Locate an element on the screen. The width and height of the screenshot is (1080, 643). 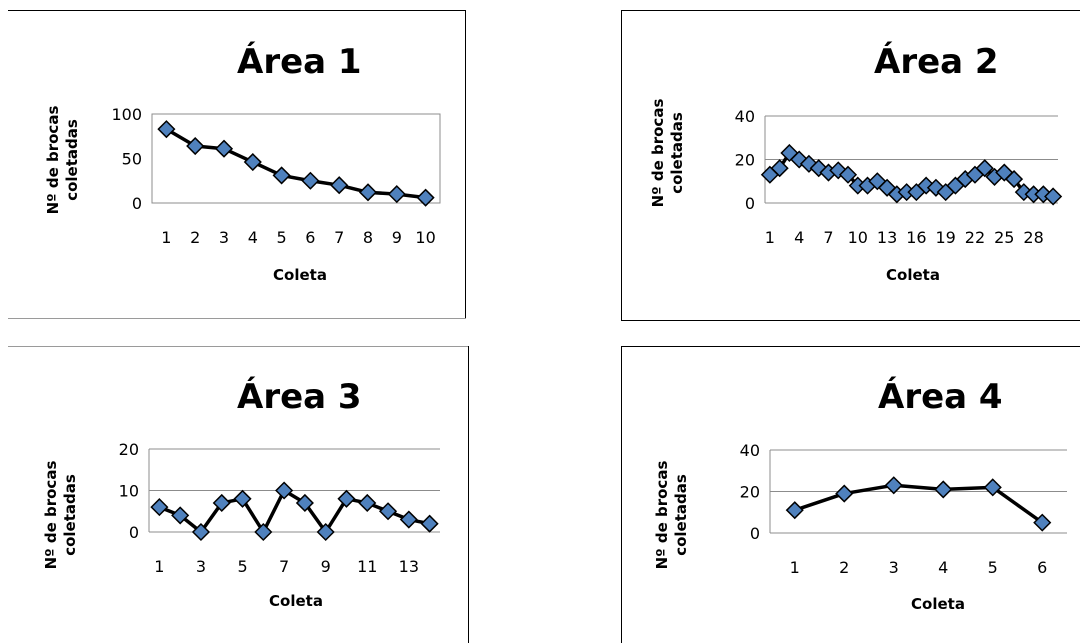
panel-3-frame-top is located at coordinates (238, 346).